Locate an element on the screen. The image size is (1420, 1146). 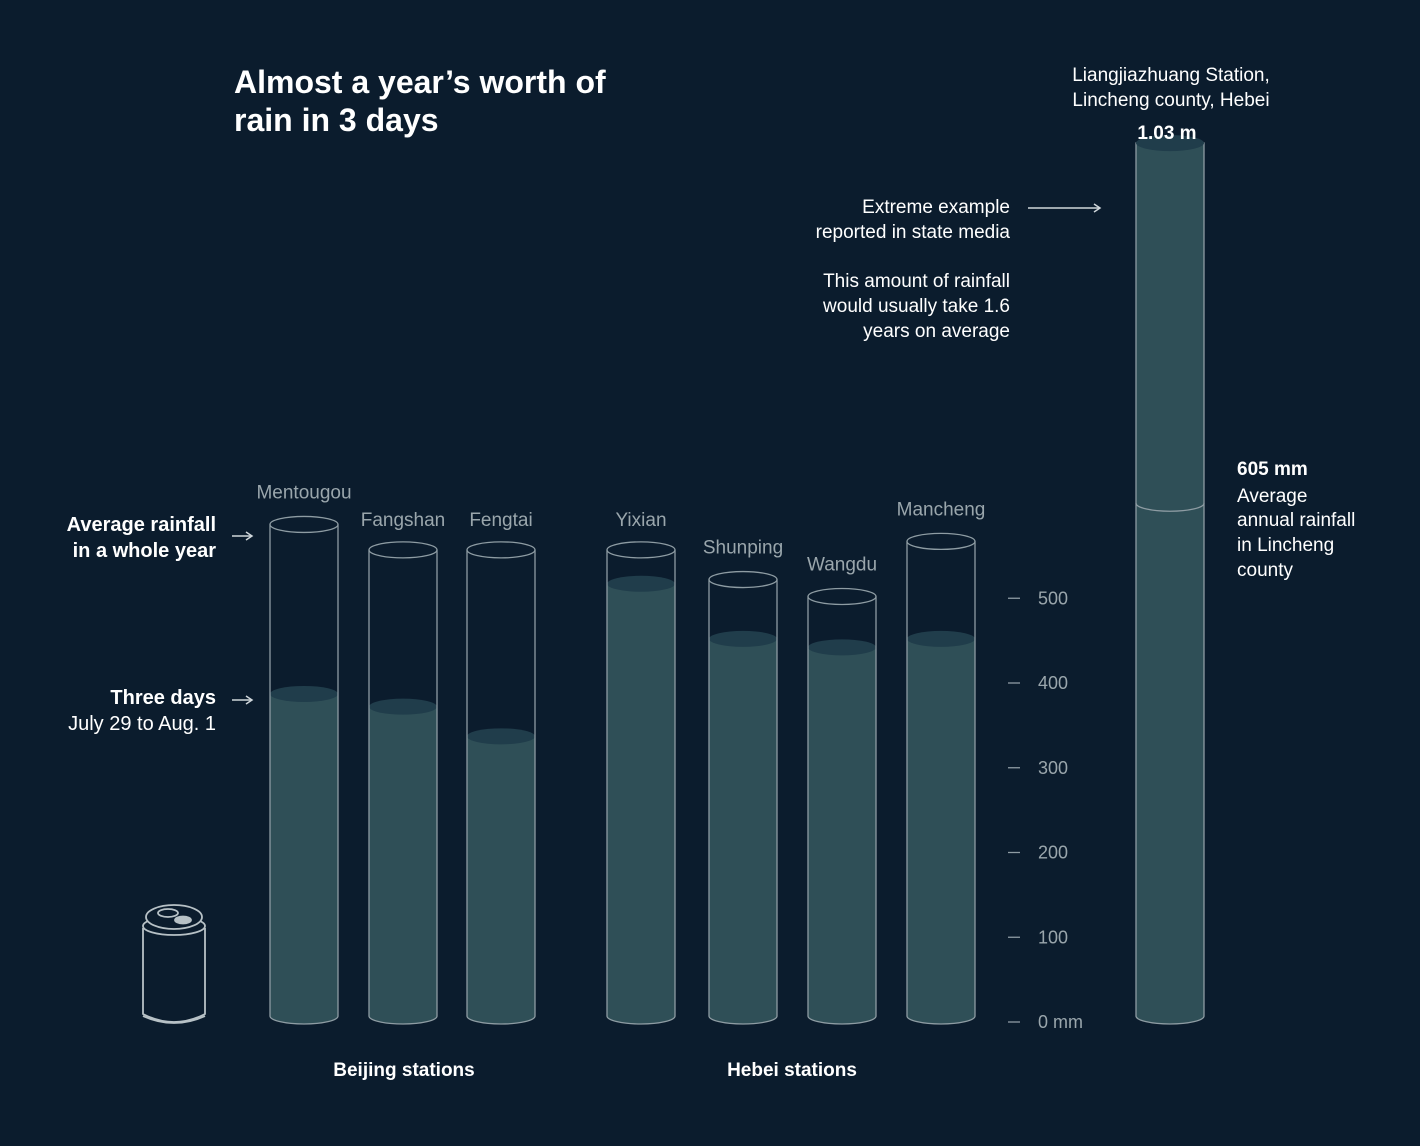
chart-title-line-1: Almost a year’s worth of is located at coordinates (420, 82).